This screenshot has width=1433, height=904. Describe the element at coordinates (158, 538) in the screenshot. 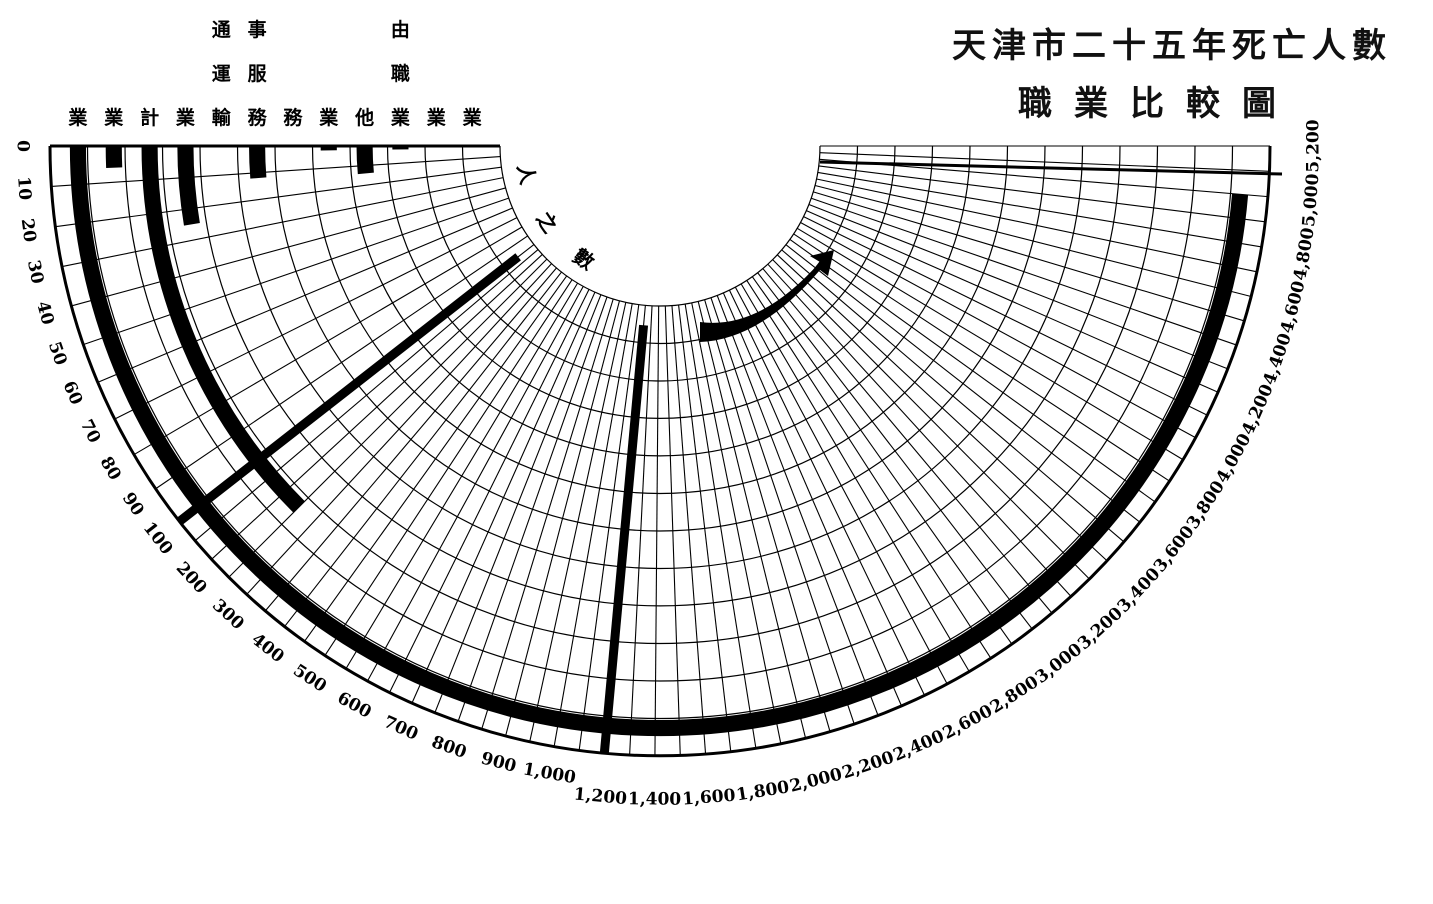

I see `tick-label: 100` at that location.